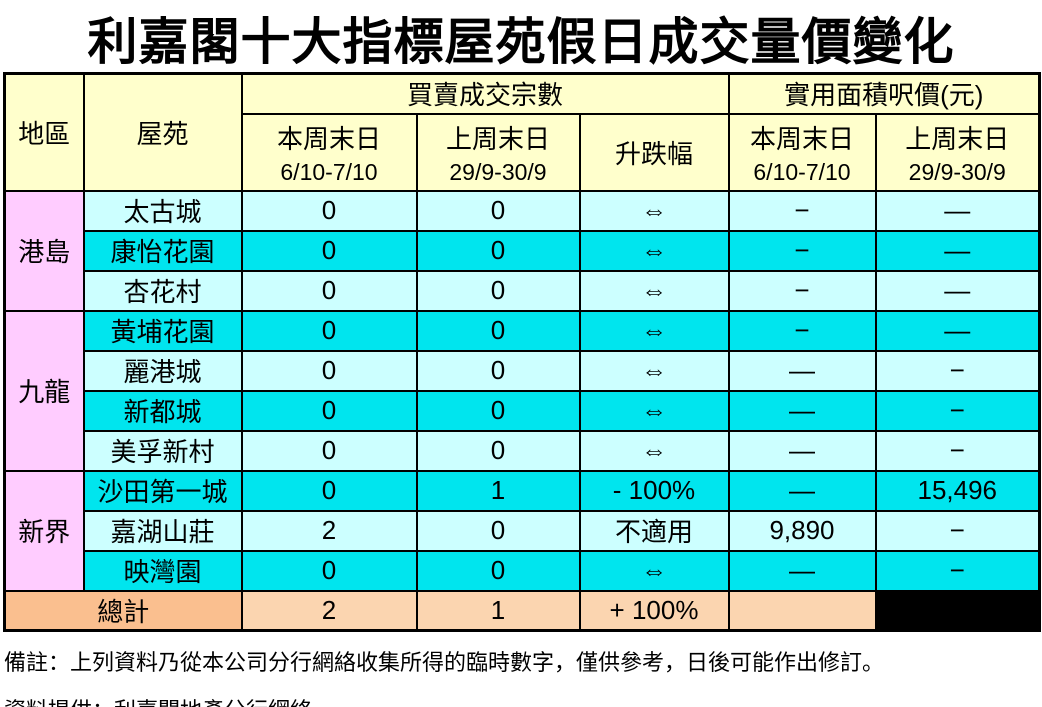 This screenshot has width=1042, height=707. What do you see at coordinates (498, 171) in the screenshot?
I see `deals-last-week-dates: 29/9-30/9` at bounding box center [498, 171].